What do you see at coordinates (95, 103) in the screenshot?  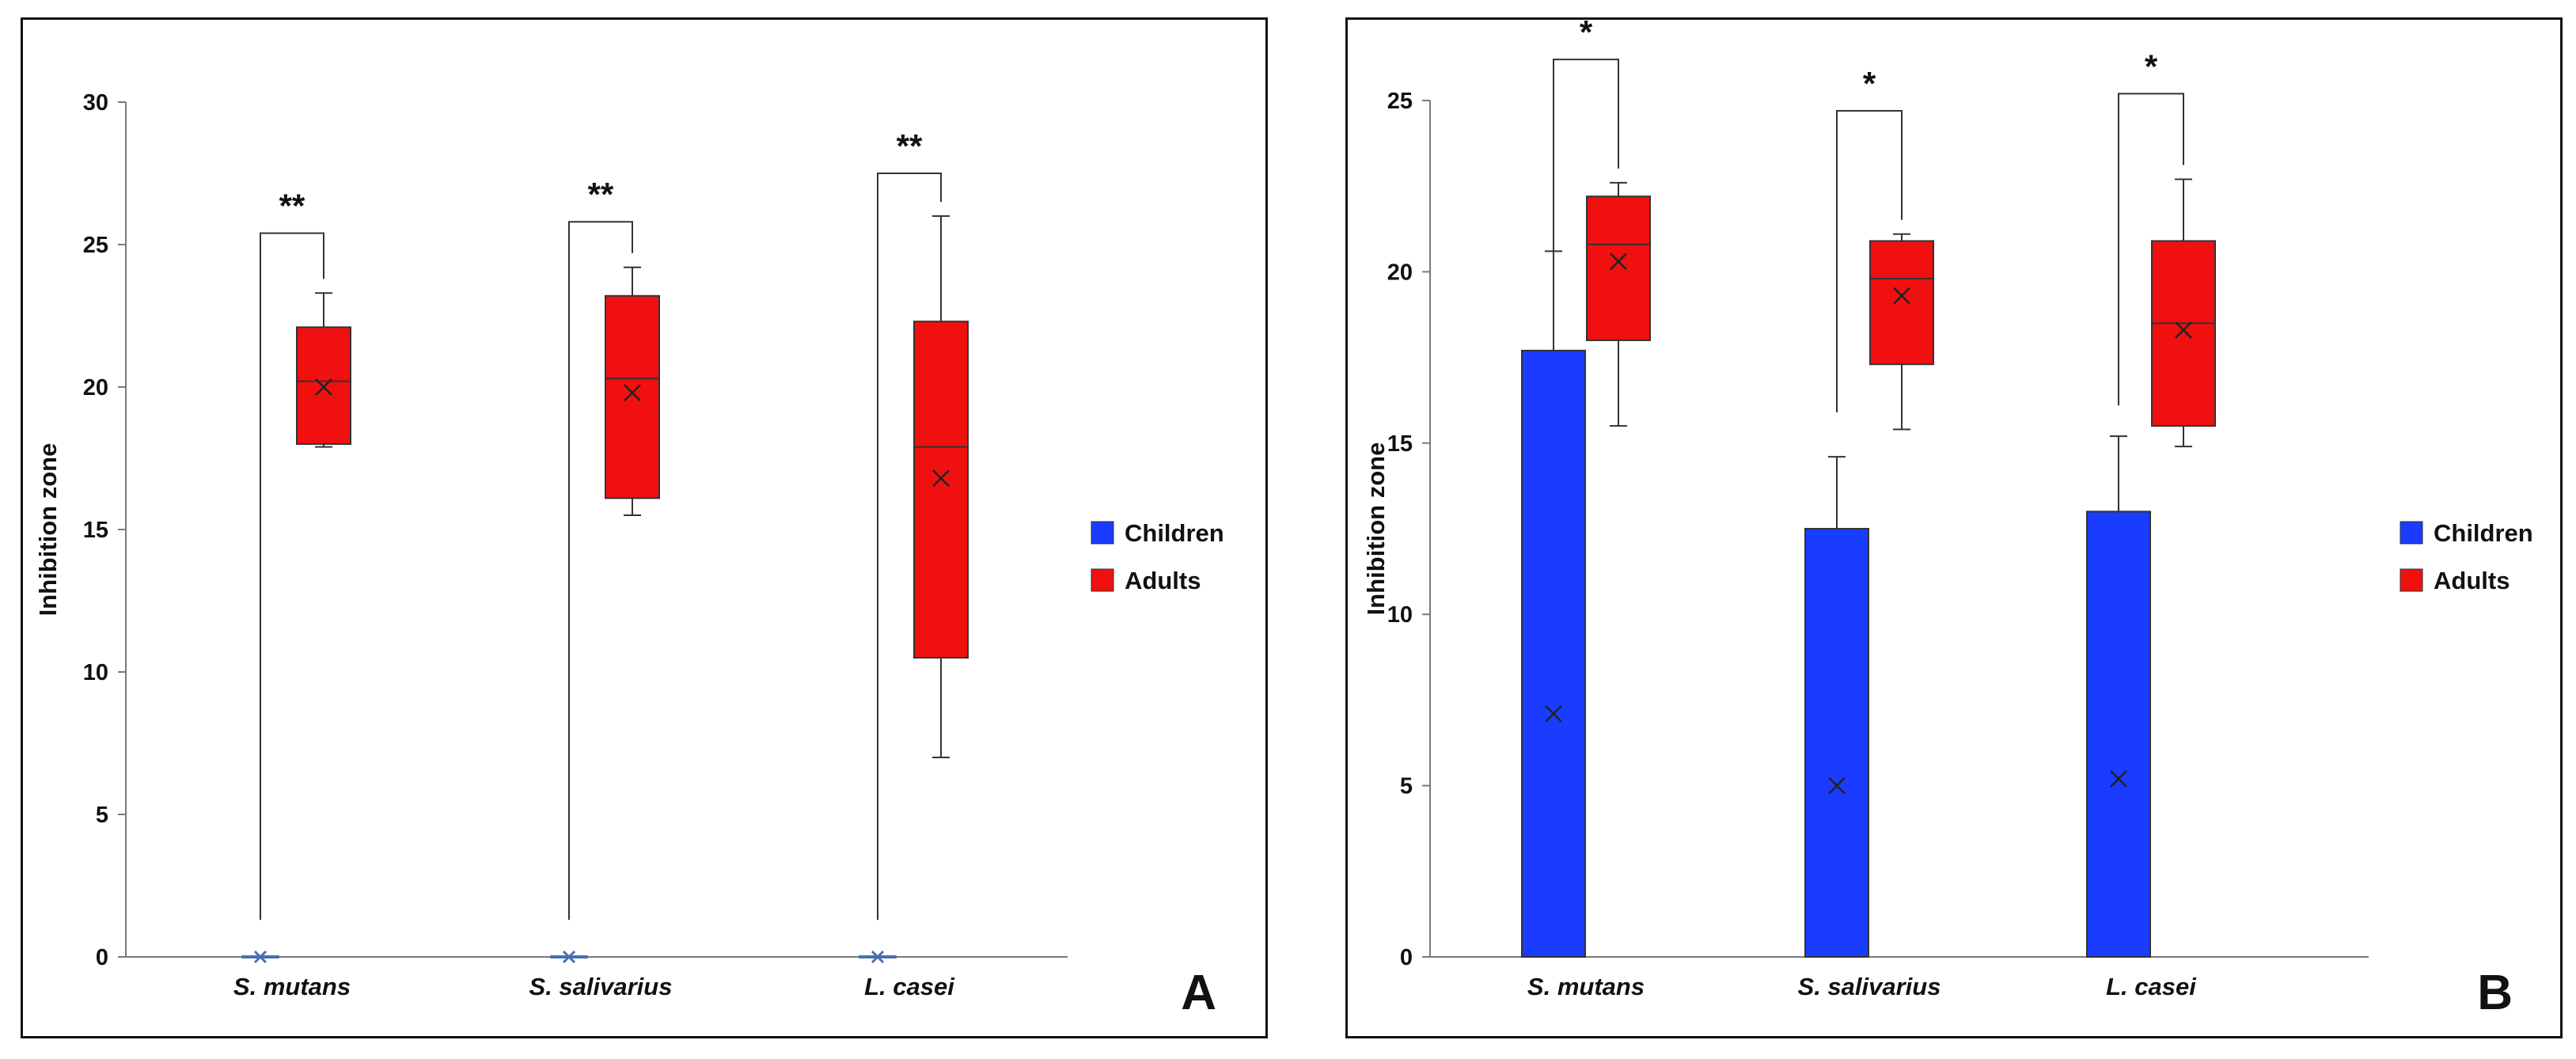 I see `y-tick-label: 30` at bounding box center [95, 103].